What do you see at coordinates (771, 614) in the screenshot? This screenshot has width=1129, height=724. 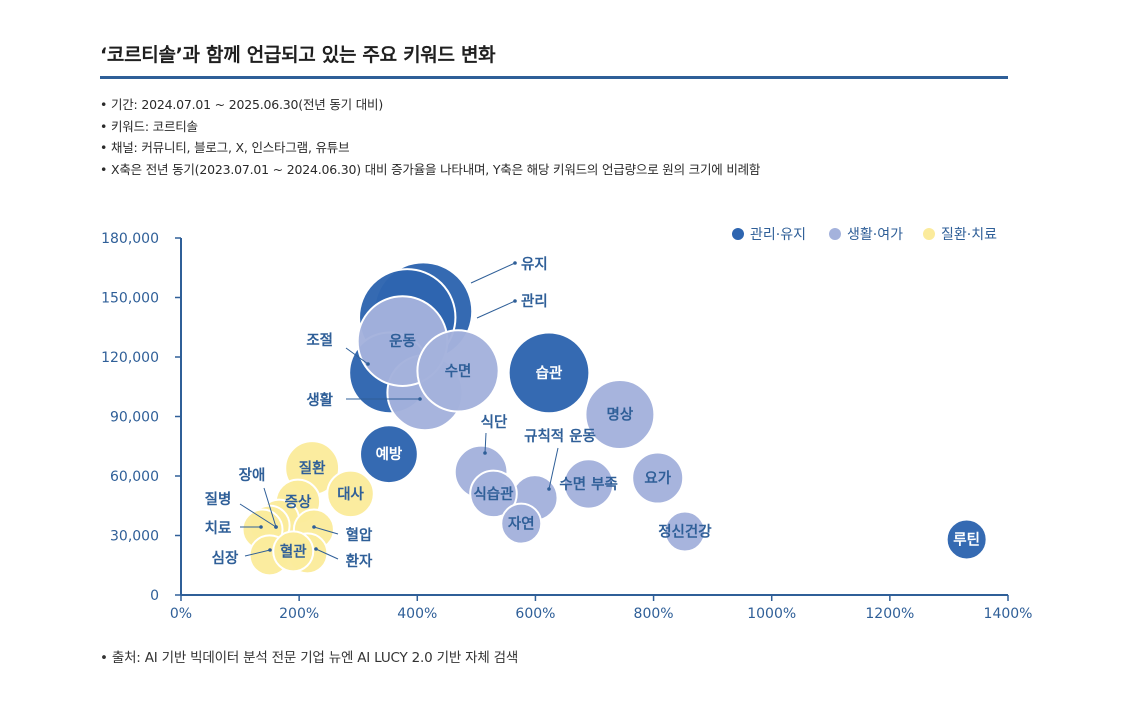 I see `x-tick-label: 1000%` at bounding box center [771, 614].